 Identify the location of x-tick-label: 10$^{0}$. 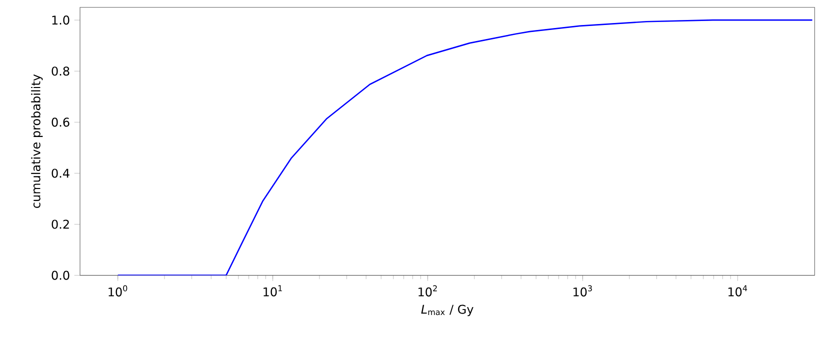
(118, 290).